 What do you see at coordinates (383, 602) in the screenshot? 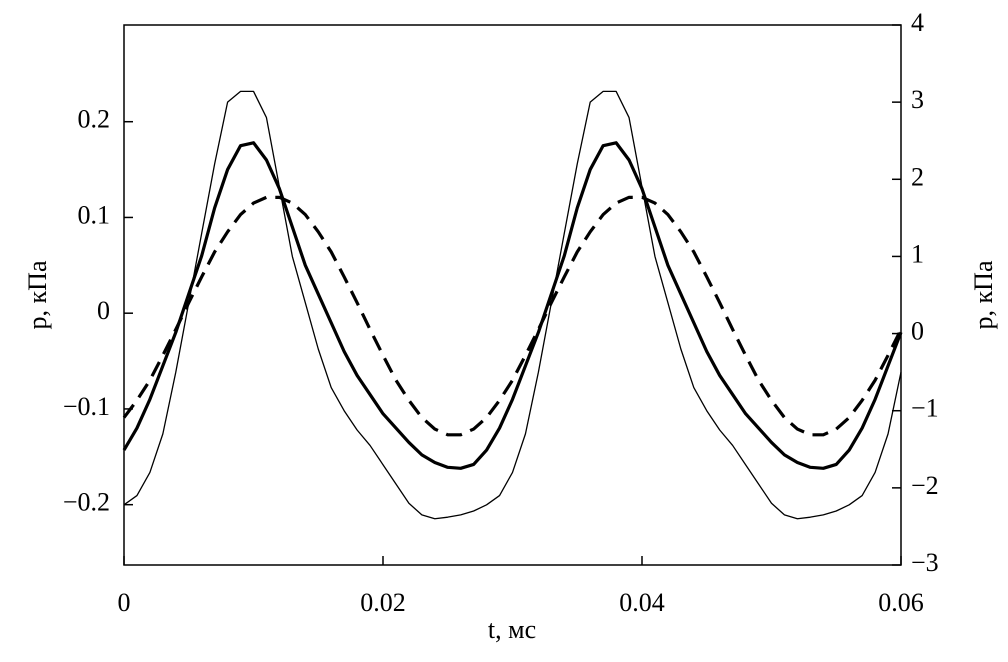
I see `x-tick-label: 0.02` at bounding box center [383, 602].